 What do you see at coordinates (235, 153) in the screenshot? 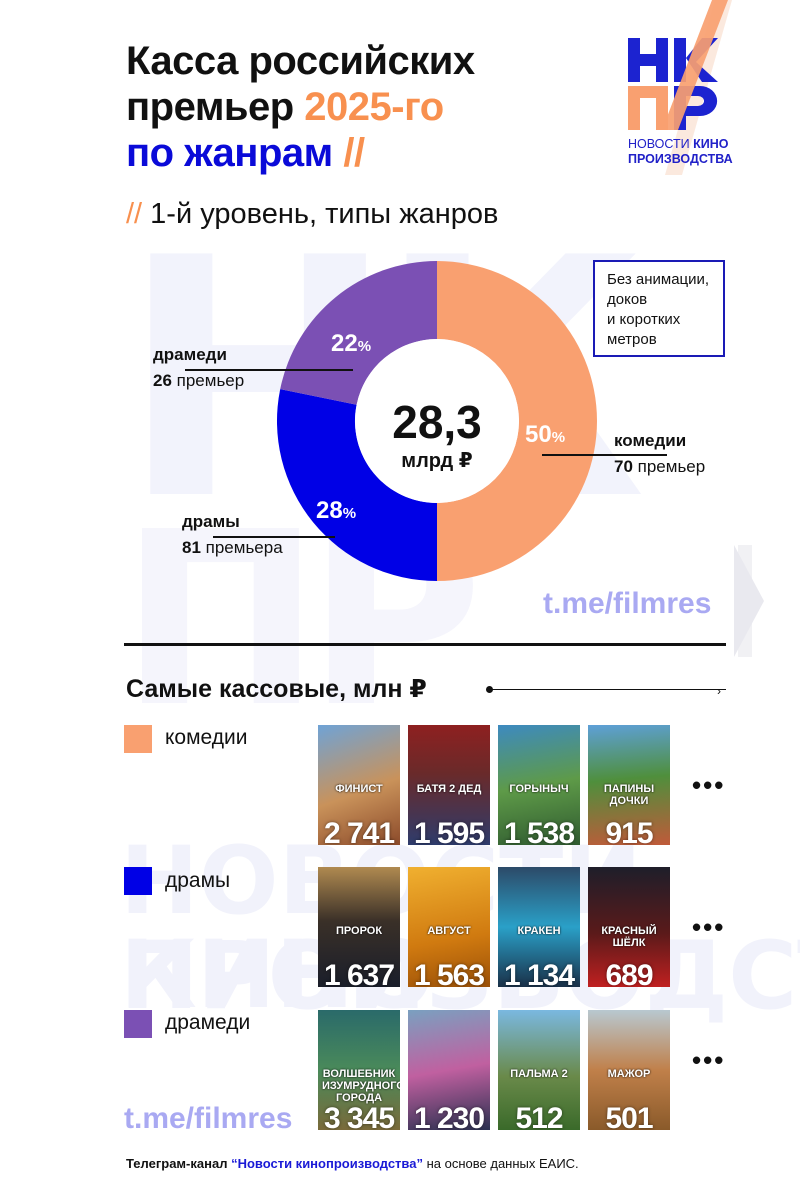
I see `title-genre: по жанрам` at bounding box center [235, 153].